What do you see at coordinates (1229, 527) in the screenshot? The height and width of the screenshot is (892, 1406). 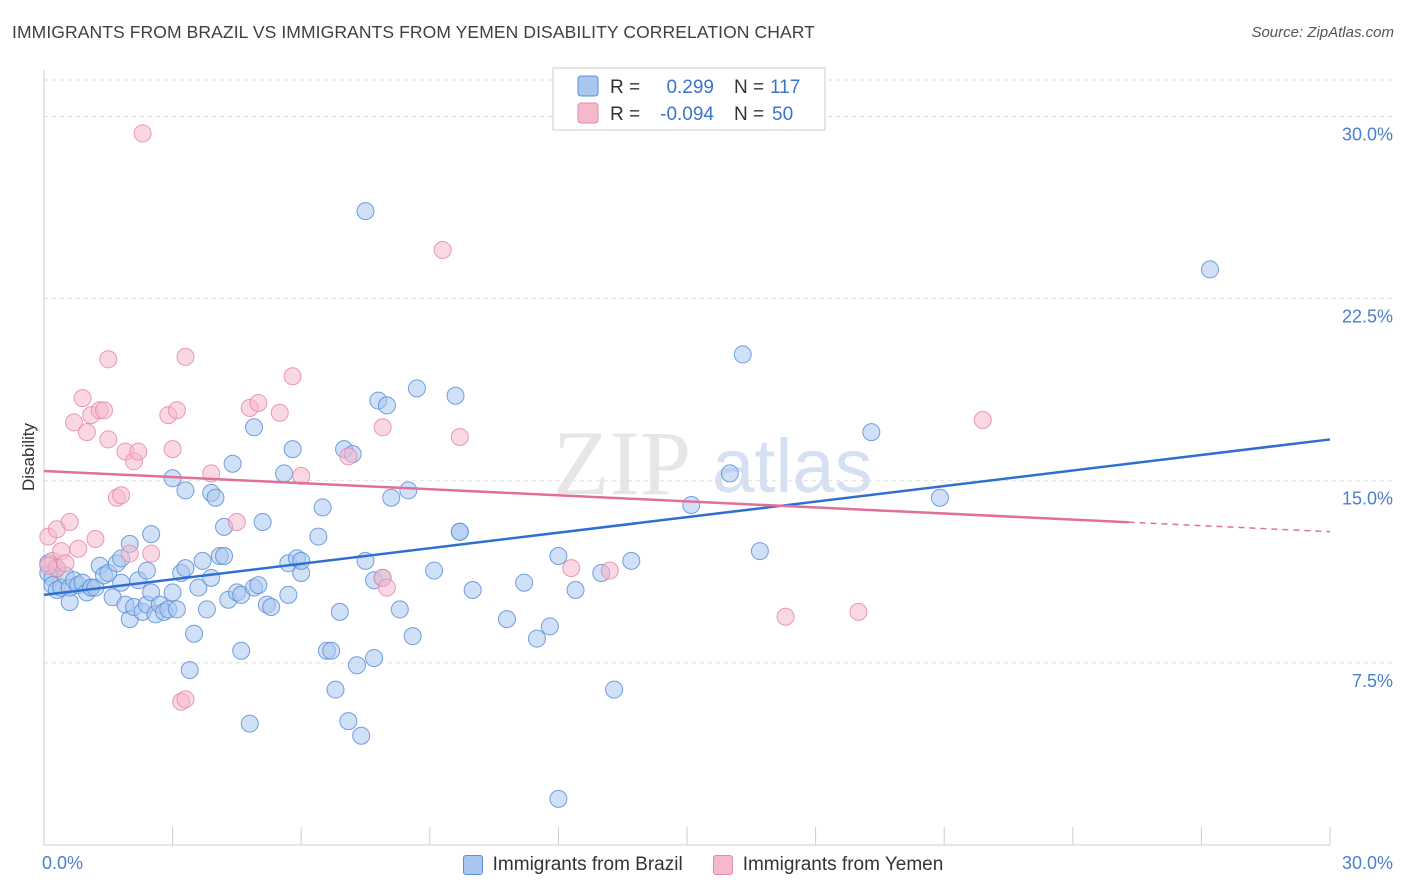 I see `yemen-trend-line-extension` at bounding box center [1229, 527].